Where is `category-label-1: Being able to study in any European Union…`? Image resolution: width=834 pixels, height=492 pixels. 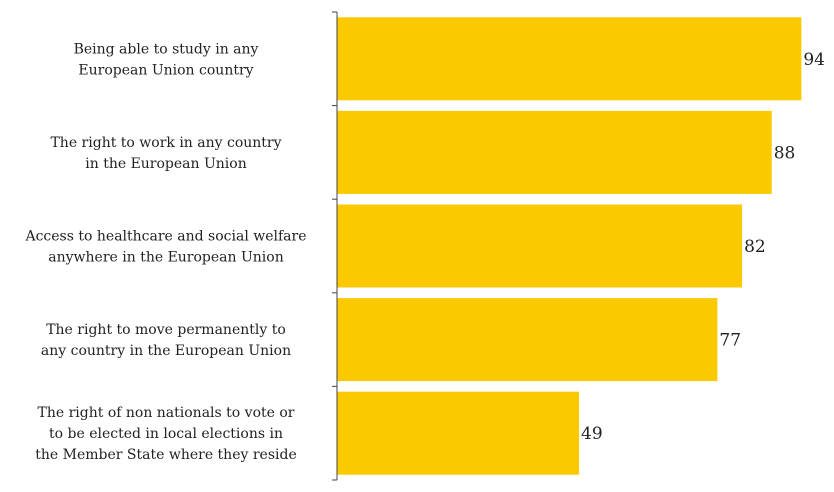 category-label-1: Being able to study in any European Union… is located at coordinates (166, 59).